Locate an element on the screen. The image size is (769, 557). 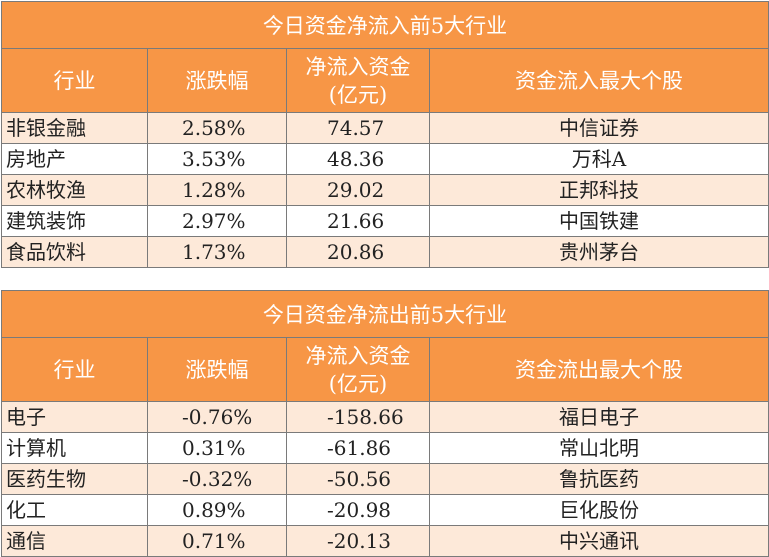
top-stock-cell: 福日电子 is located at coordinates (599, 417).